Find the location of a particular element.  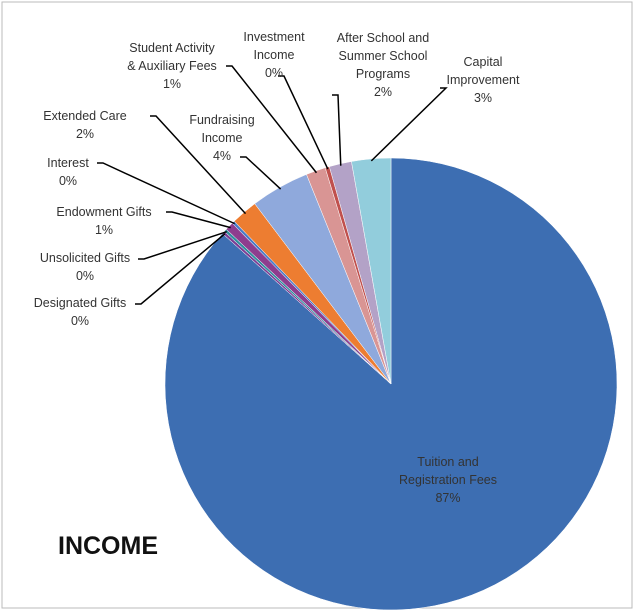

category-label: Student Activity & Auxiliary Fees is located at coordinates (172, 57).